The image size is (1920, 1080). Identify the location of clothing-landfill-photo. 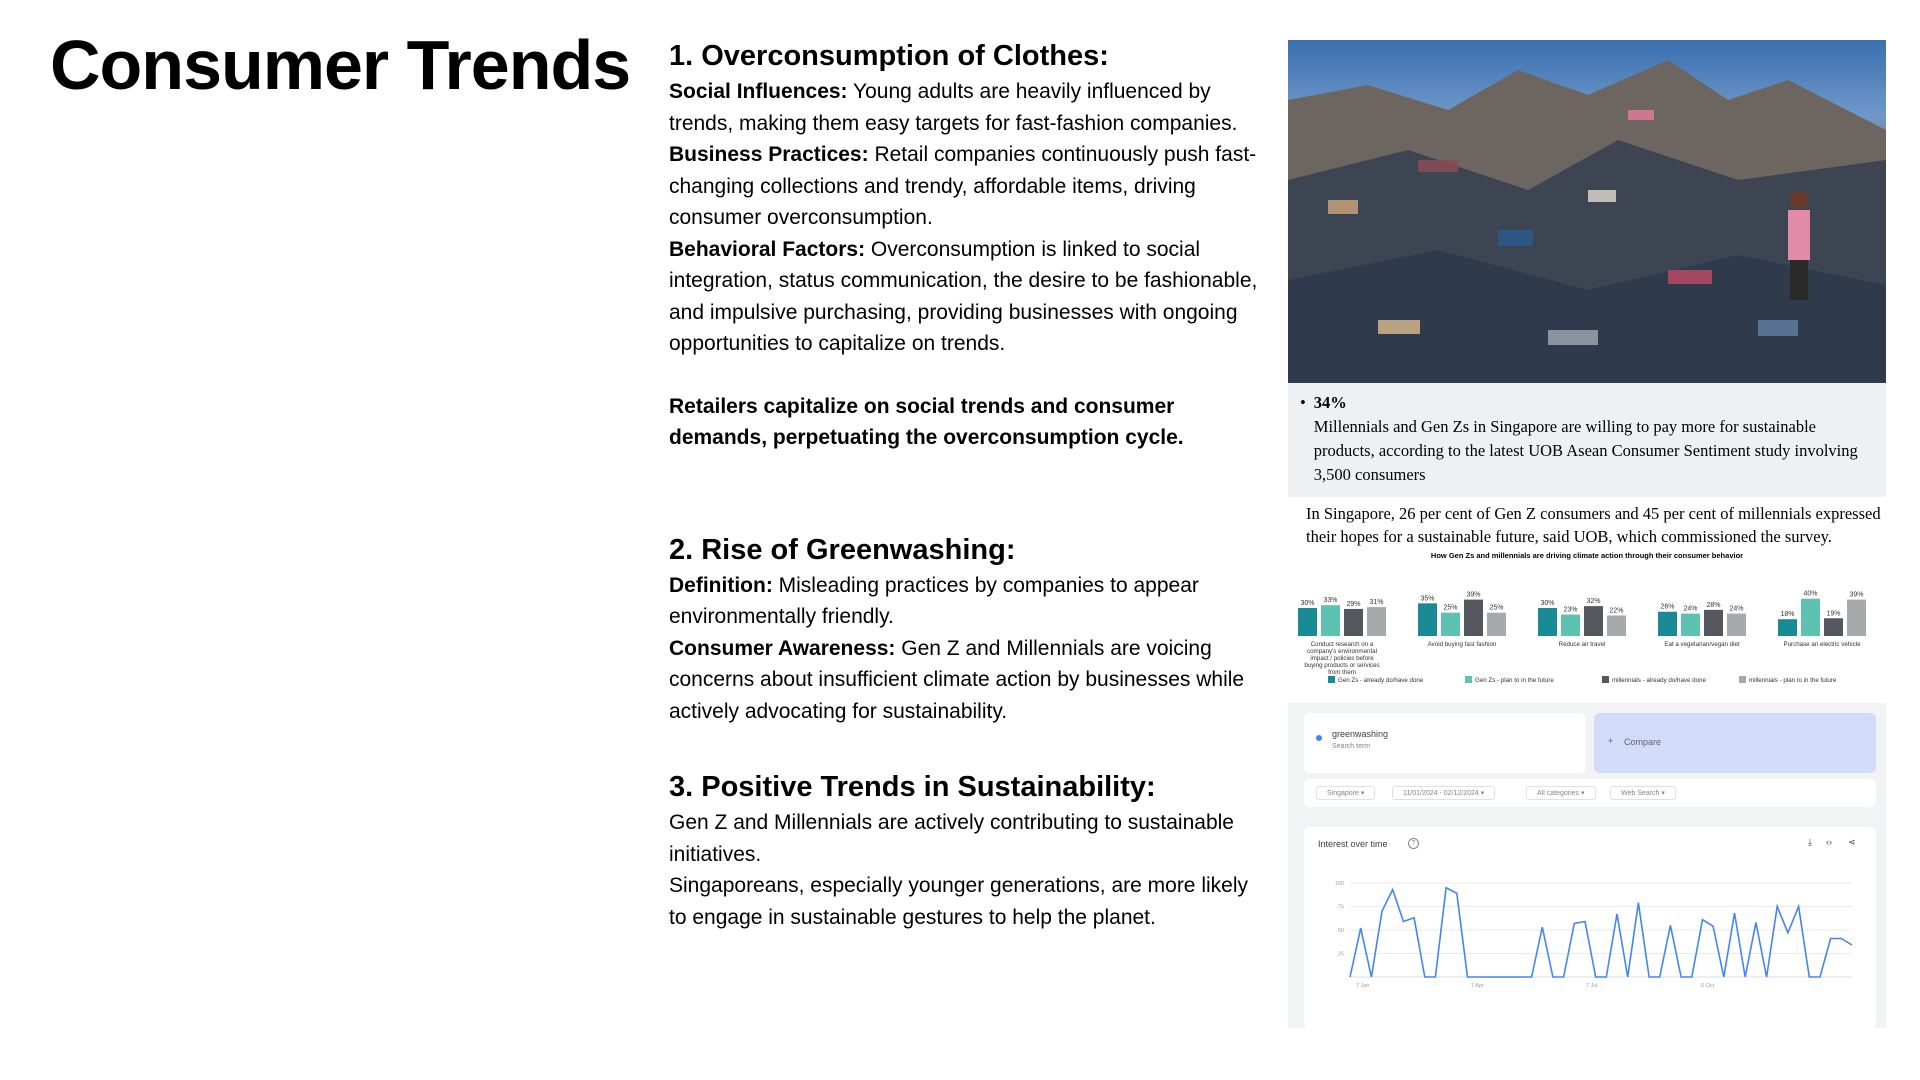
(1587, 211).